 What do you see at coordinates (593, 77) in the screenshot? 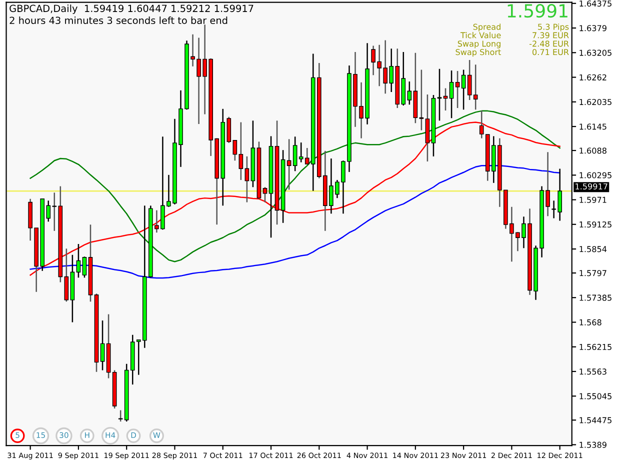
I see `y-tick-label: 1.6262` at bounding box center [593, 77].